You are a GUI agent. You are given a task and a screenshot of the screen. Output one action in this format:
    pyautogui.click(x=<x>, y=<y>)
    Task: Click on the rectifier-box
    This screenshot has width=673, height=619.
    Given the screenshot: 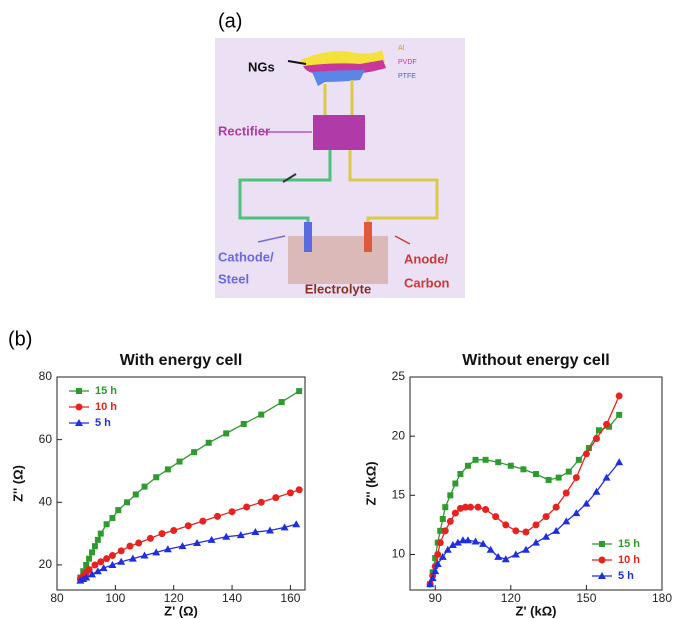 What is the action you would take?
    pyautogui.click(x=339, y=132)
    